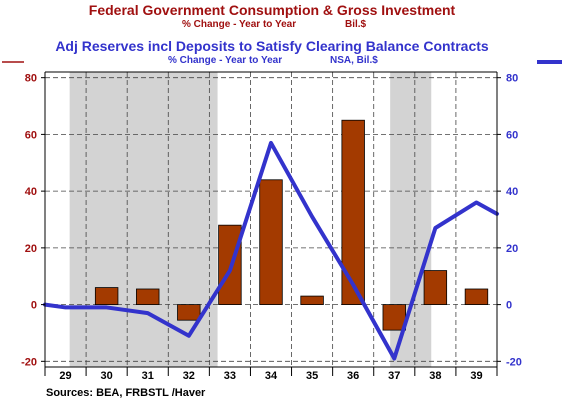 This screenshot has width=564, height=411. Describe the element at coordinates (512, 79) in the screenshot. I see `right-tick-label: 80` at that location.